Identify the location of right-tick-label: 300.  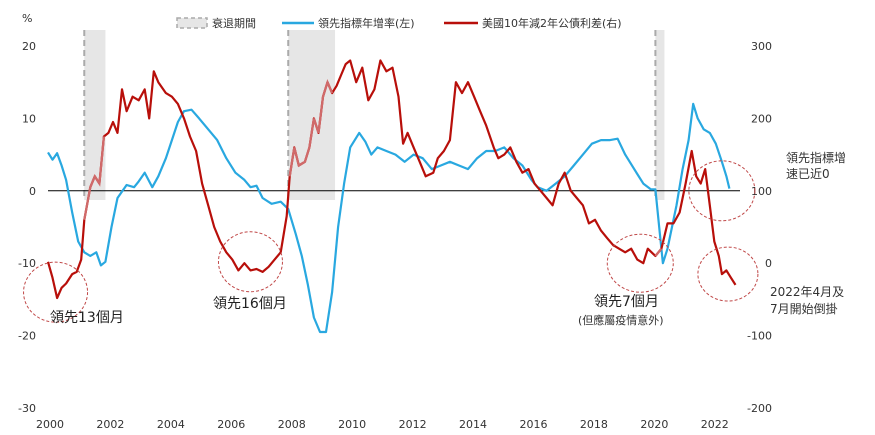
(761, 46).